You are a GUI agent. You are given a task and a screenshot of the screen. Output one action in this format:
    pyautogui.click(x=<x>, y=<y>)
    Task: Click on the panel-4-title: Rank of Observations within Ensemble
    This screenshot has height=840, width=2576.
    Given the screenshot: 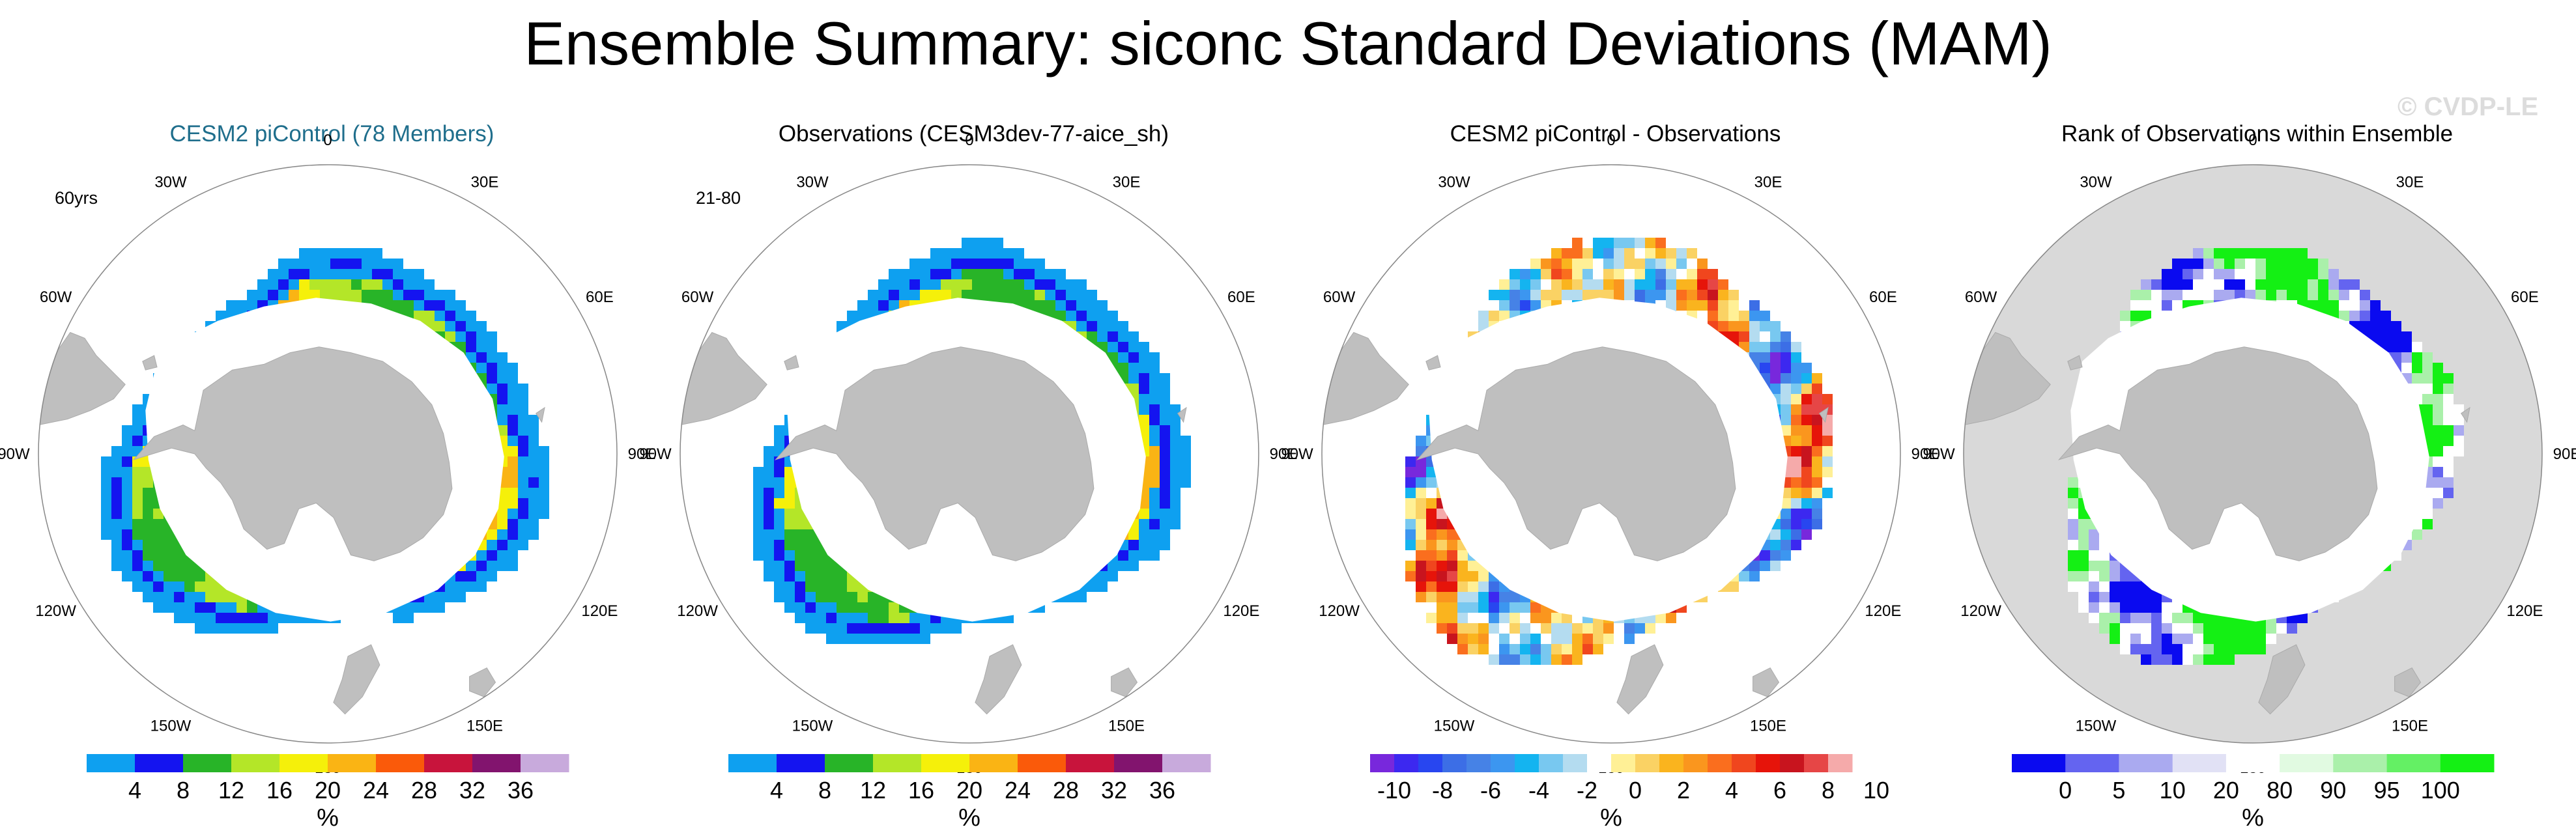 What is the action you would take?
    pyautogui.click(x=2257, y=134)
    